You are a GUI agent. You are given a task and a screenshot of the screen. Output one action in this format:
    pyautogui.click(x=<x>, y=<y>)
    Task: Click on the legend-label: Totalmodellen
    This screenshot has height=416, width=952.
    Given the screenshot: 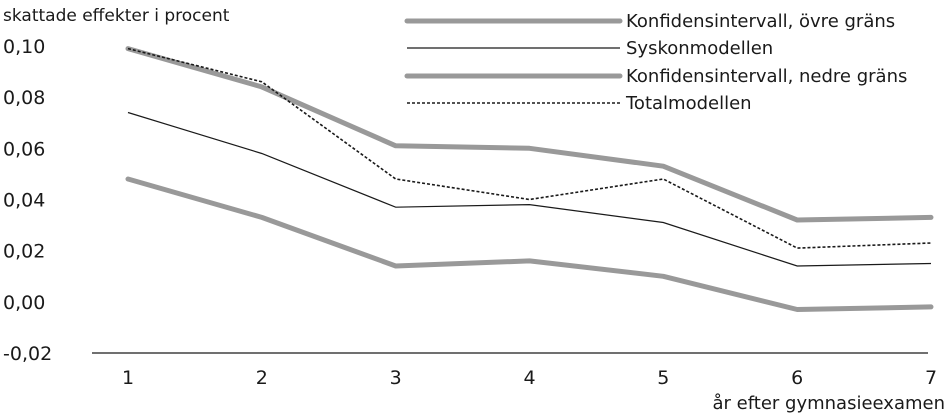 What is the action you would take?
    pyautogui.click(x=688, y=103)
    